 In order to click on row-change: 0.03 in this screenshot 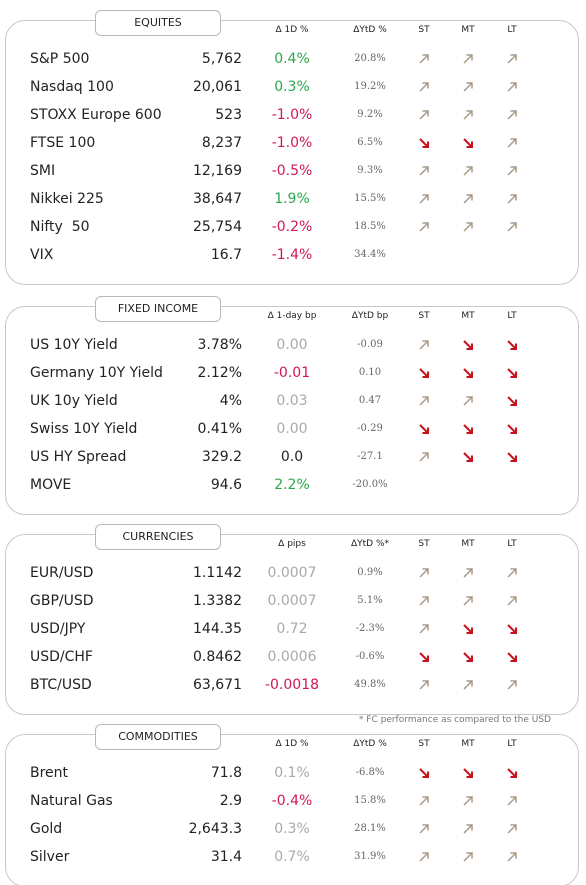, I will do `click(292, 401)`.